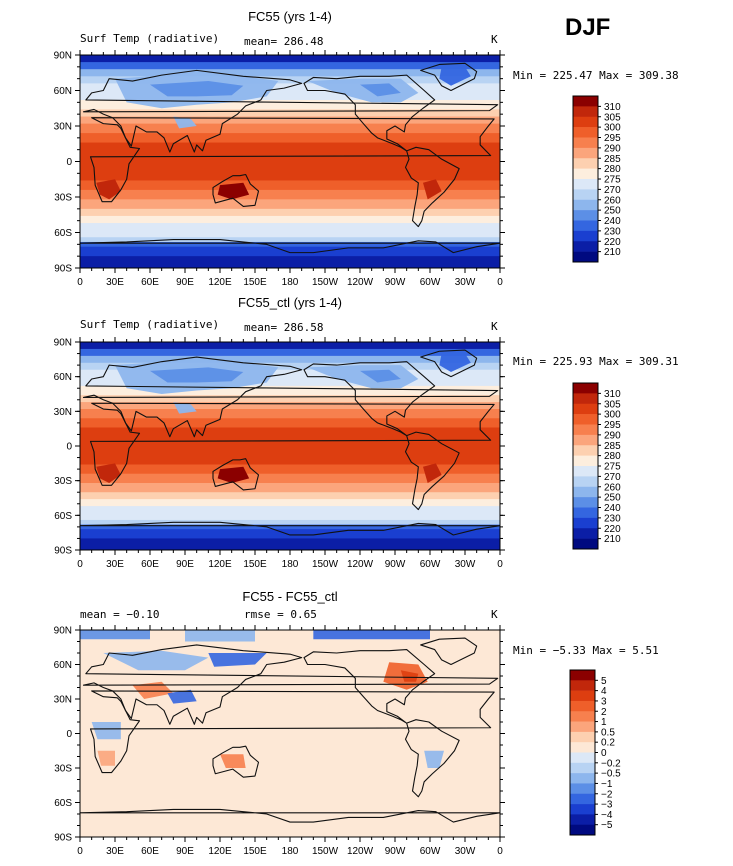 The height and width of the screenshot is (866, 733). Describe the element at coordinates (604, 701) in the screenshot. I see `colorbar-label: 3` at that location.